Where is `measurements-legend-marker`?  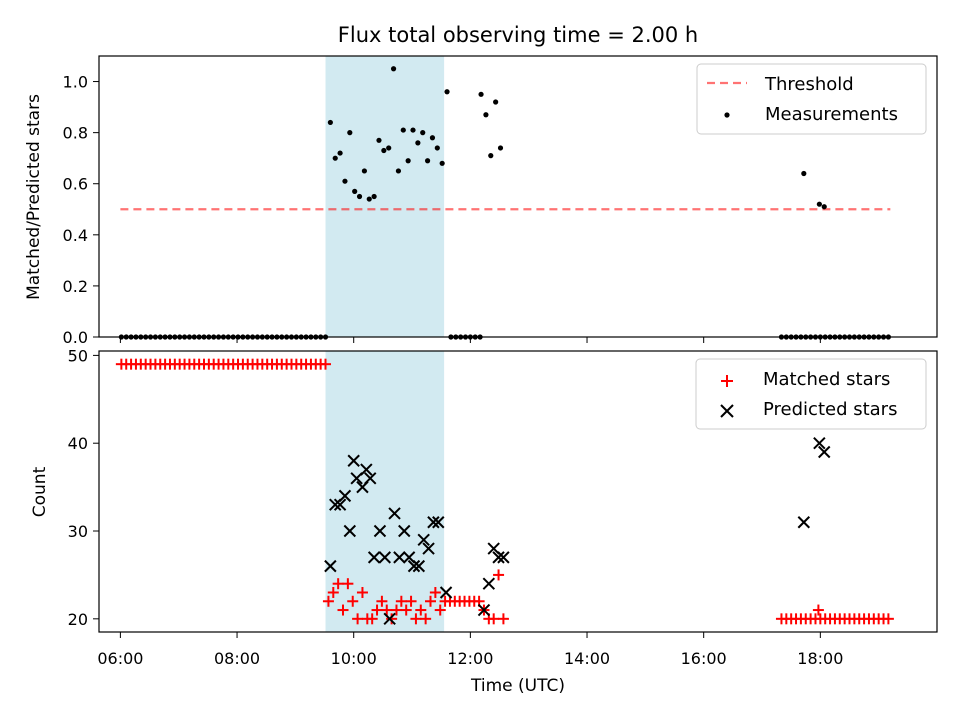 measurements-legend-marker is located at coordinates (727, 115).